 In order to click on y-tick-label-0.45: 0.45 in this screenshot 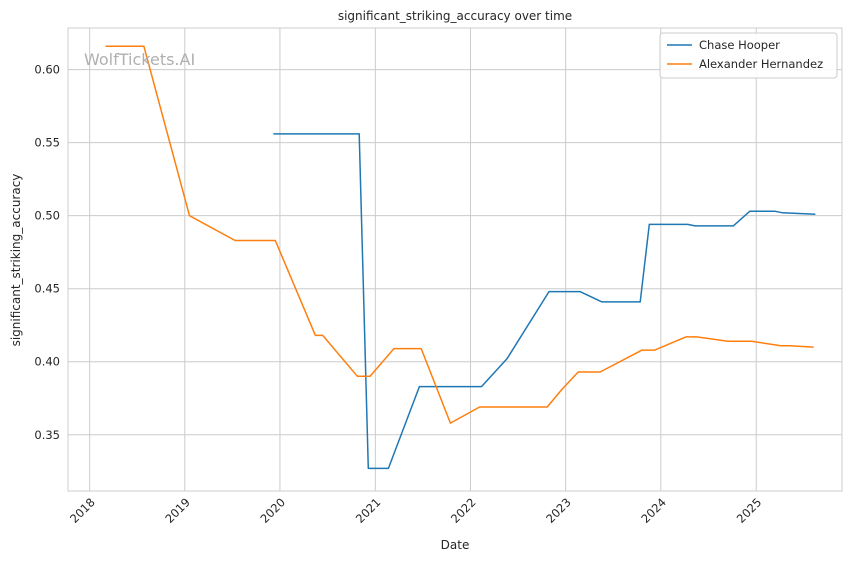, I will do `click(47, 289)`.